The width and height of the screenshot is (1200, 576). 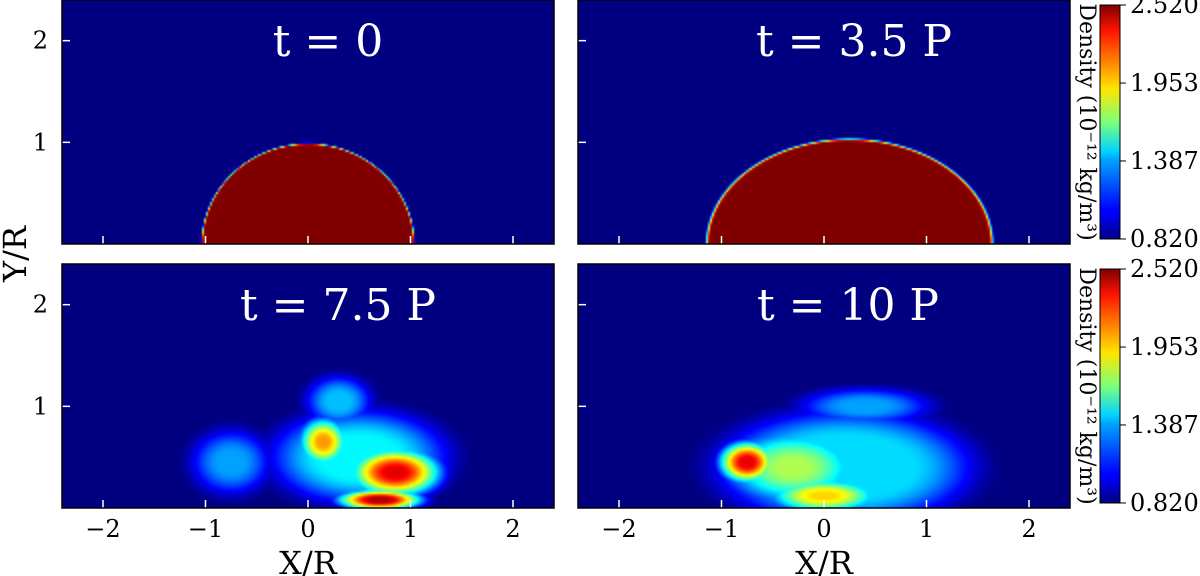 I want to click on panel-title: t = 10 P, so click(x=848, y=305).